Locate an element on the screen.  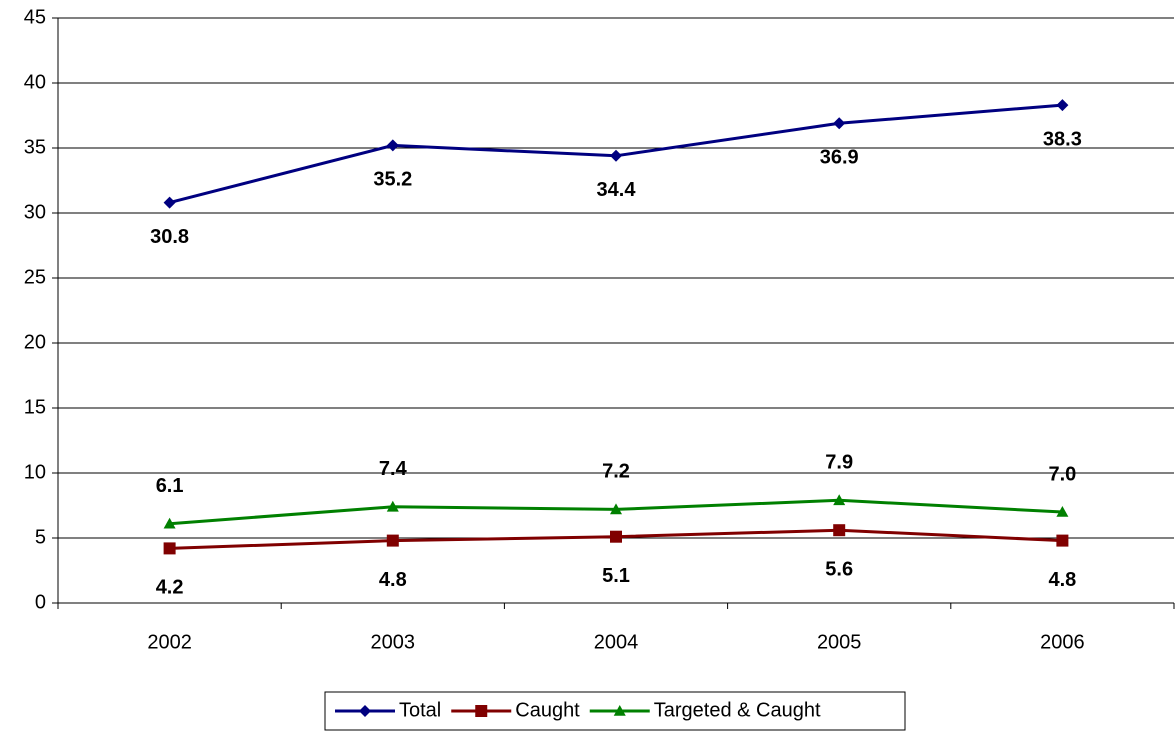
value-label: 35.2 is located at coordinates (392, 180).